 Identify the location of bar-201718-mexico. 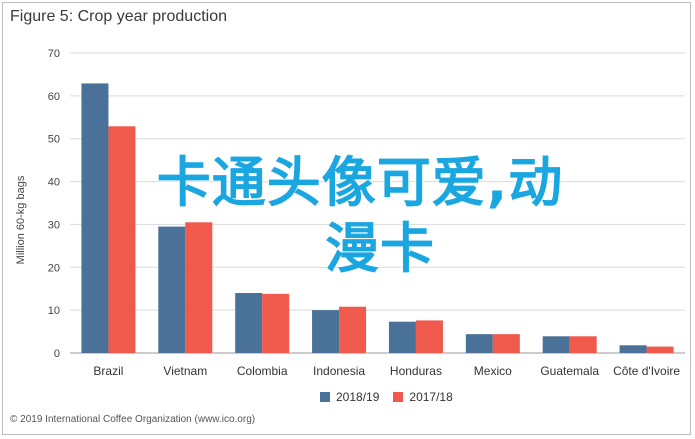
(506, 343).